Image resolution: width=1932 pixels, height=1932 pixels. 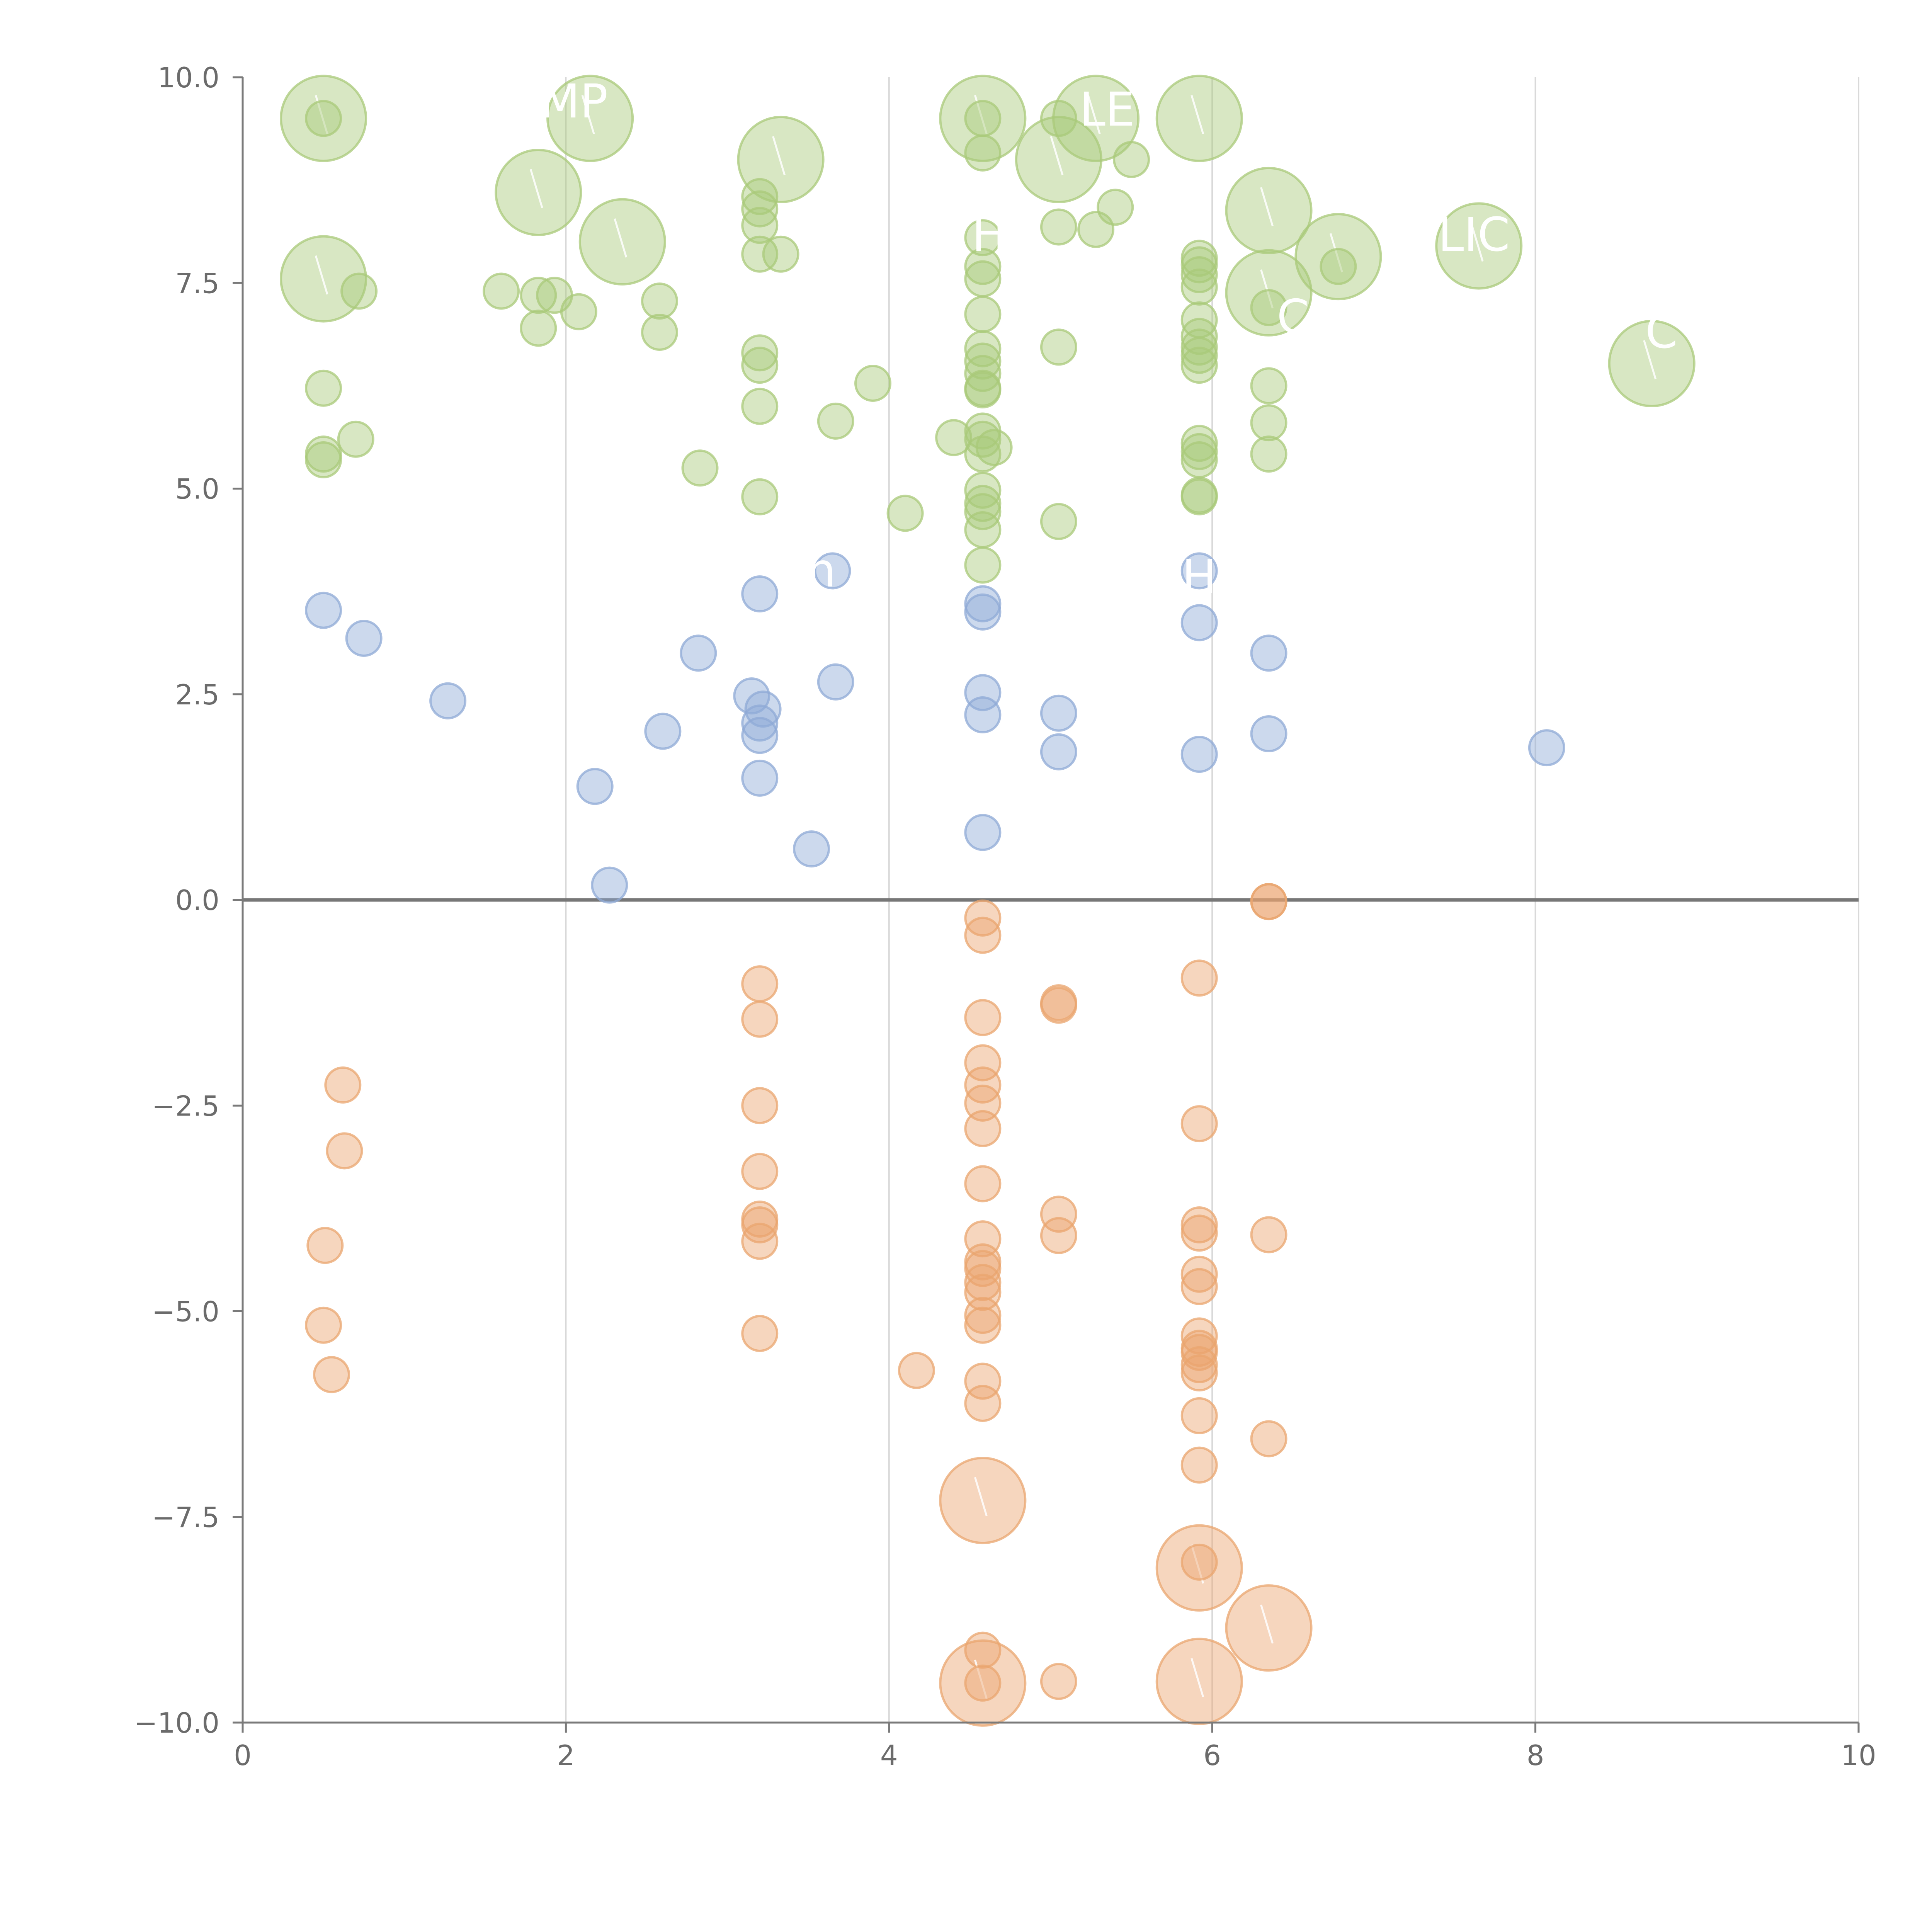 I want to click on y-tick-label: 7.5, so click(x=197, y=283).